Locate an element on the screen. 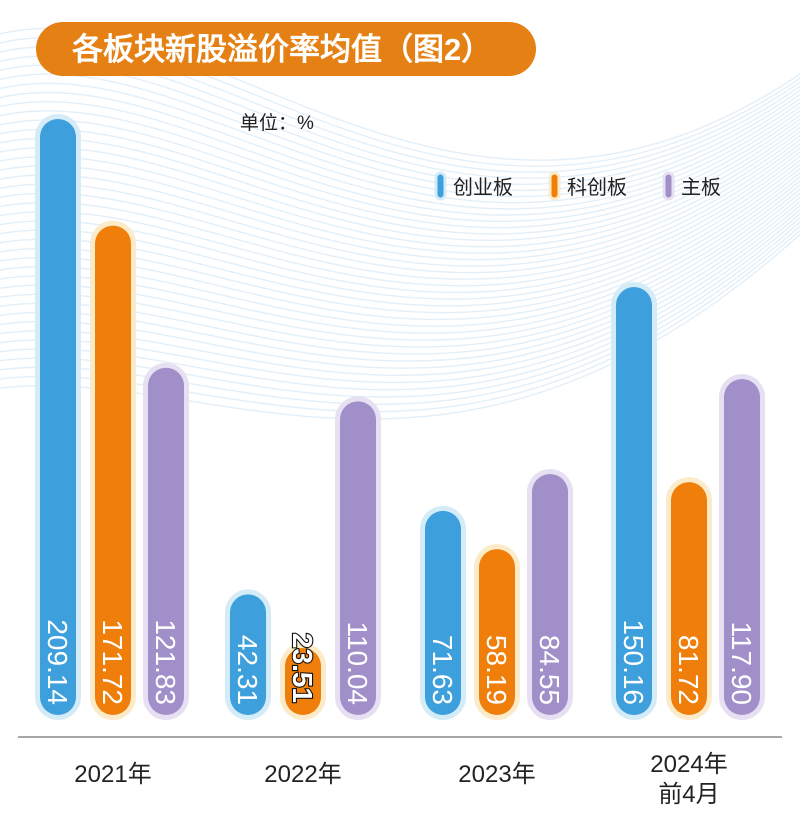  bar-value-label: 58.19 is located at coordinates (496, 670).